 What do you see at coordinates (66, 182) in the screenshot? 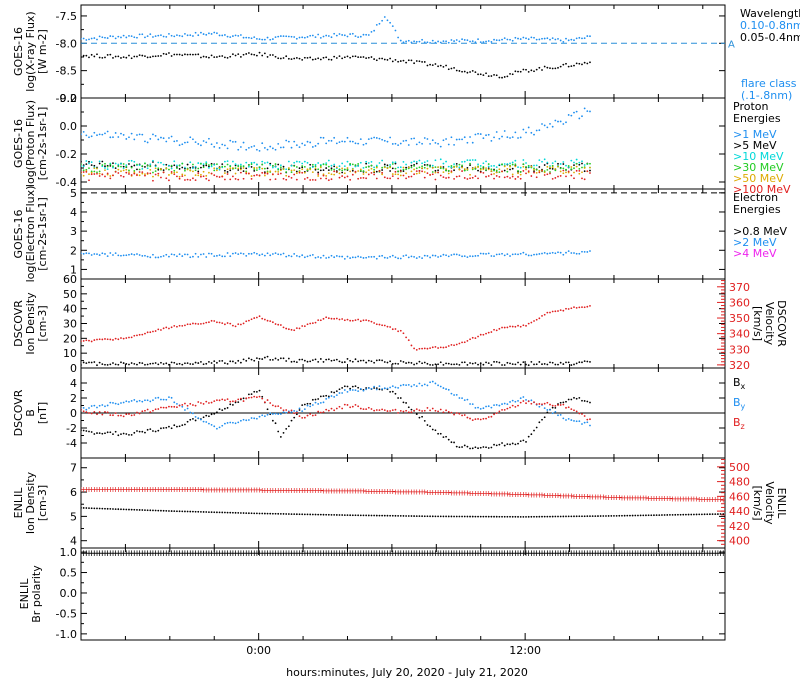
I see `y-tick-label: -0.4` at bounding box center [66, 182].